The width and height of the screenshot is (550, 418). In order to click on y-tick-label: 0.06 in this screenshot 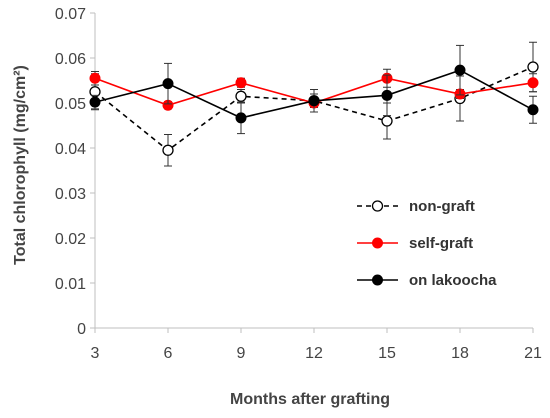, I will do `click(70, 59)`.